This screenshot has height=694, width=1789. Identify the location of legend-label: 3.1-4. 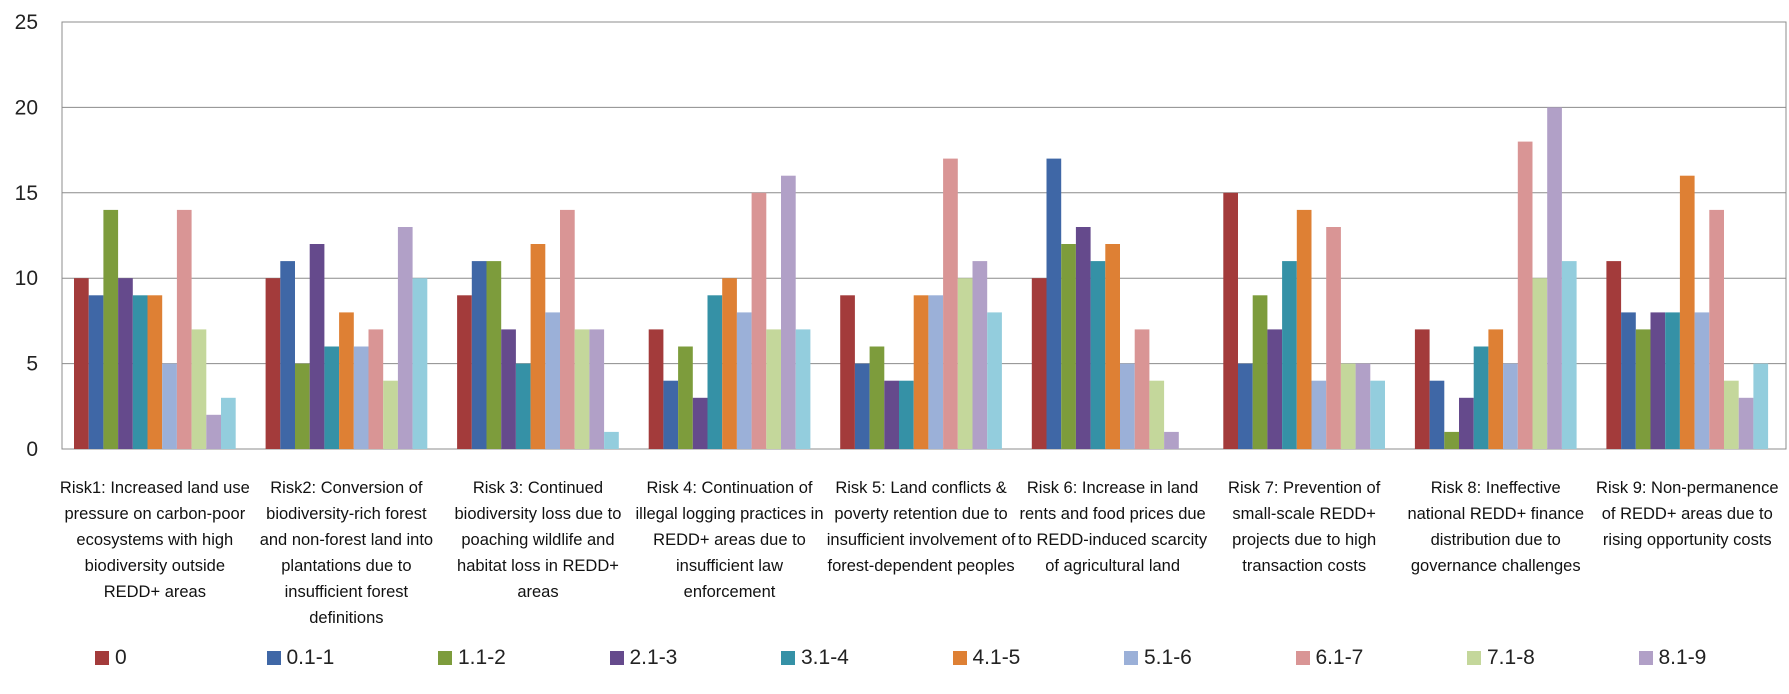
(825, 657).